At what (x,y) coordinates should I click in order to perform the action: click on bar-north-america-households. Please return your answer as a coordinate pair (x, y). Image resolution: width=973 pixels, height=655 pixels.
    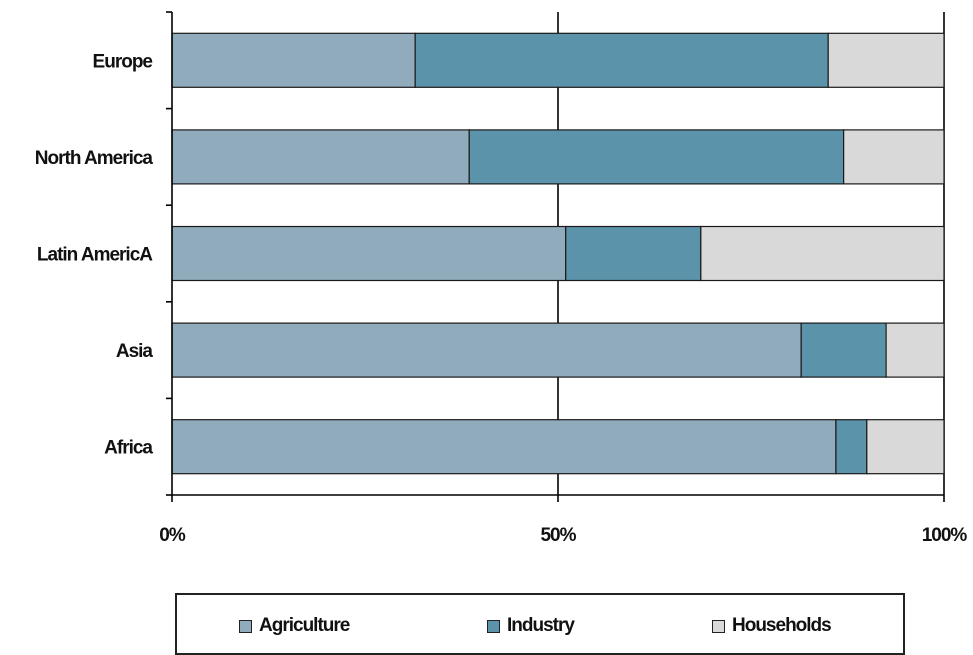
    Looking at the image, I should click on (894, 157).